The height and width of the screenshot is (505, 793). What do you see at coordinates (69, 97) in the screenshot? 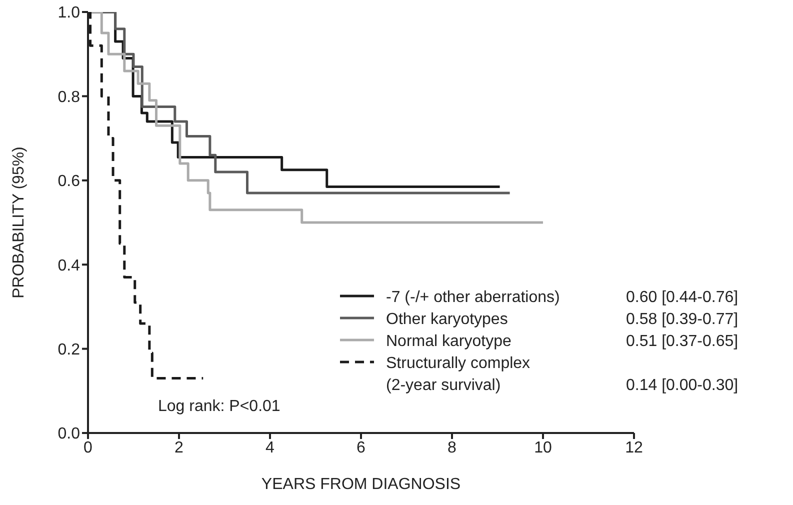
I see `y-tick-label: 0.8` at bounding box center [69, 97].